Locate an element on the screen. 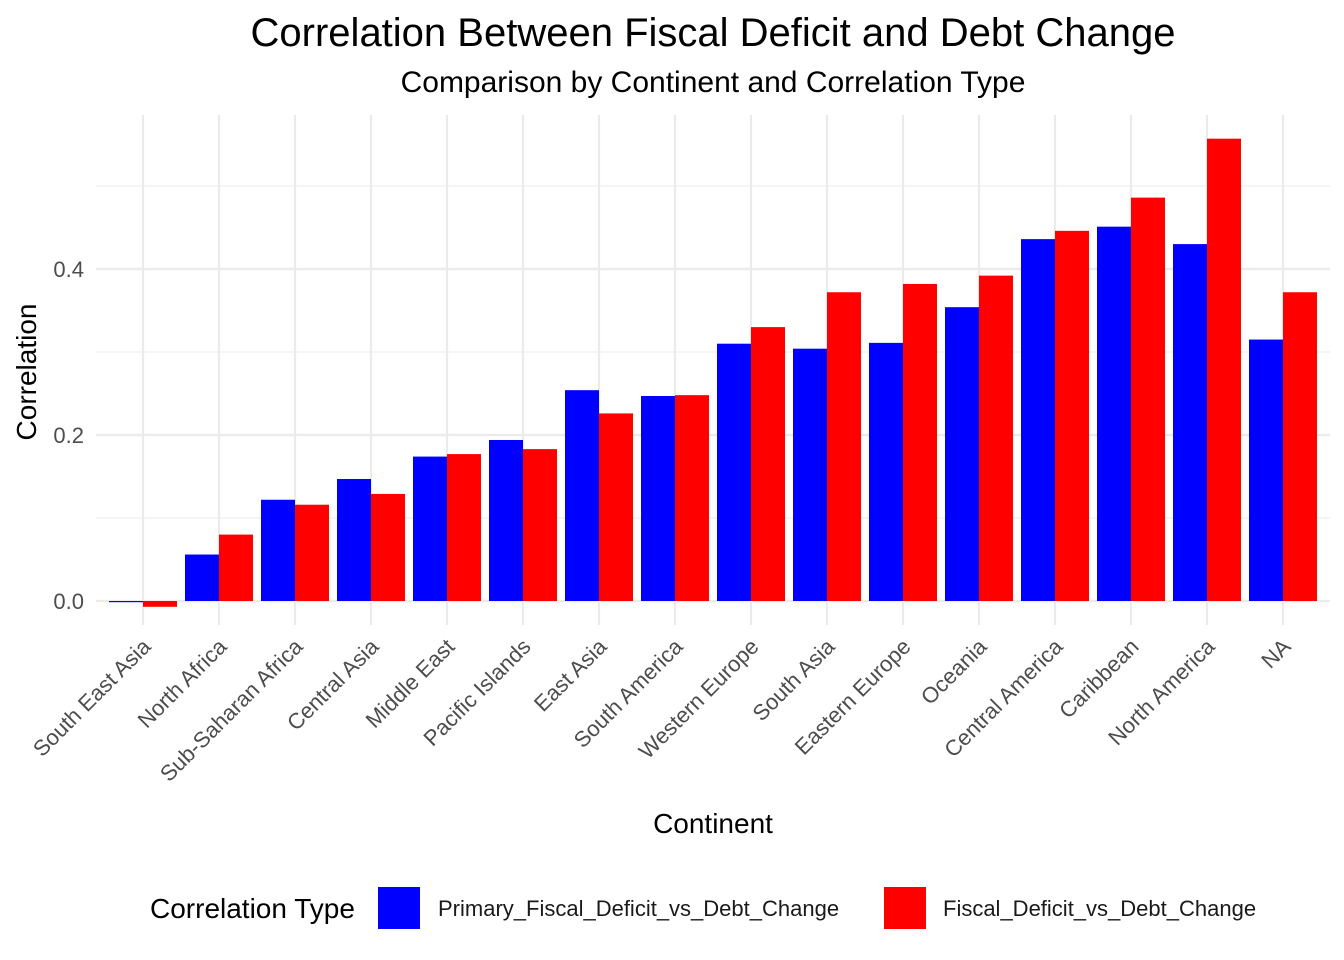 Image resolution: width=1344 pixels, height=960 pixels. x-tick-label: Oceania is located at coordinates (954, 671).